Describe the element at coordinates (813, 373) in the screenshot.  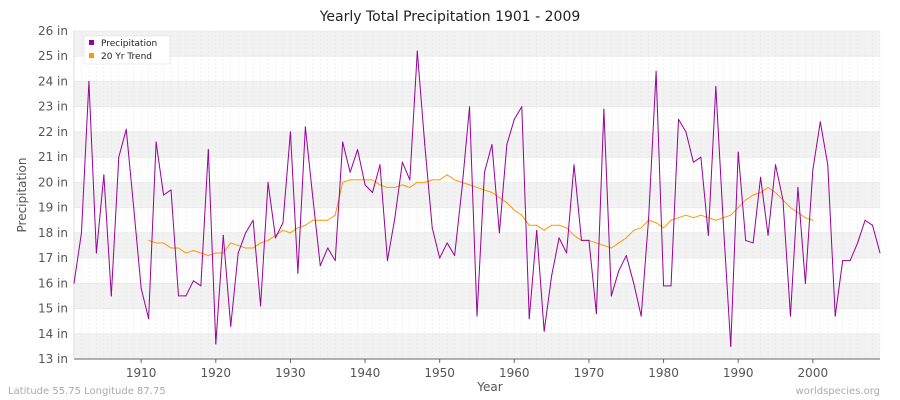
I see `x-tick-label: 2000` at that location.